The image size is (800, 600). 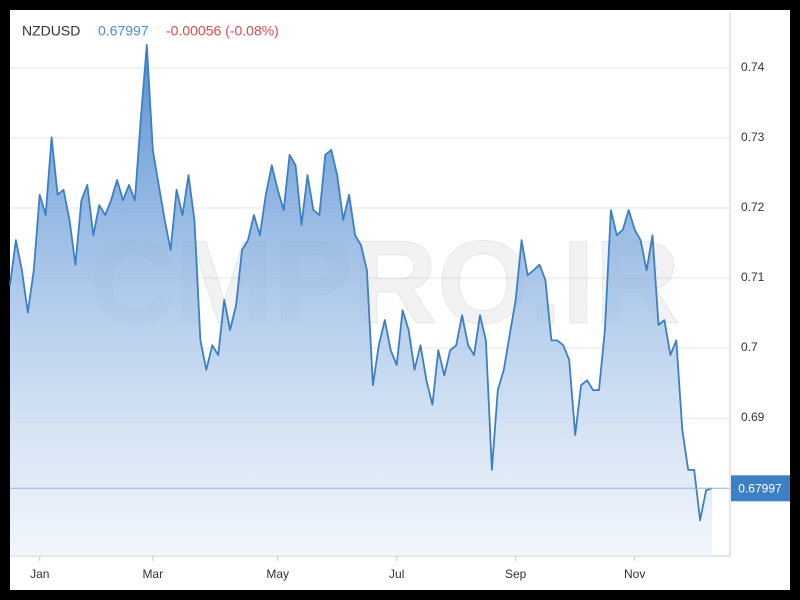 I want to click on price-tag, so click(x=760, y=488).